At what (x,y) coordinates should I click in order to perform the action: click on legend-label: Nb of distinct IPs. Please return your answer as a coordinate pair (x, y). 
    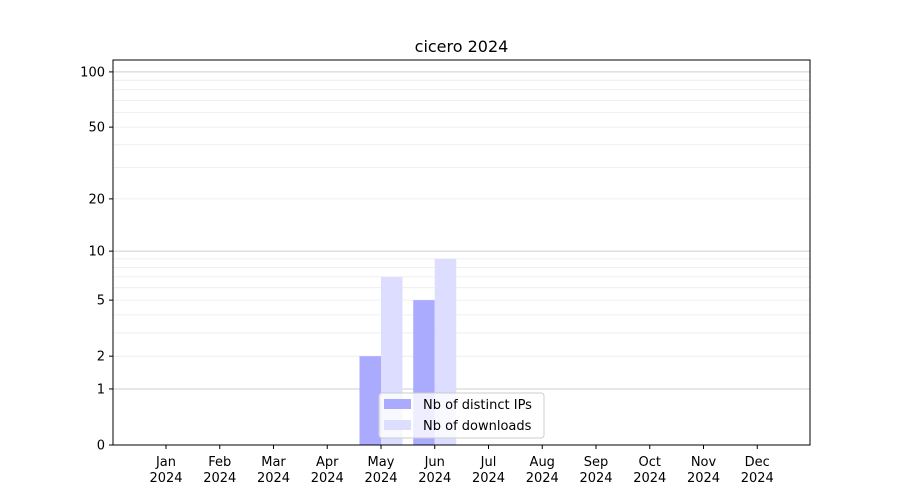
    Looking at the image, I should click on (477, 405).